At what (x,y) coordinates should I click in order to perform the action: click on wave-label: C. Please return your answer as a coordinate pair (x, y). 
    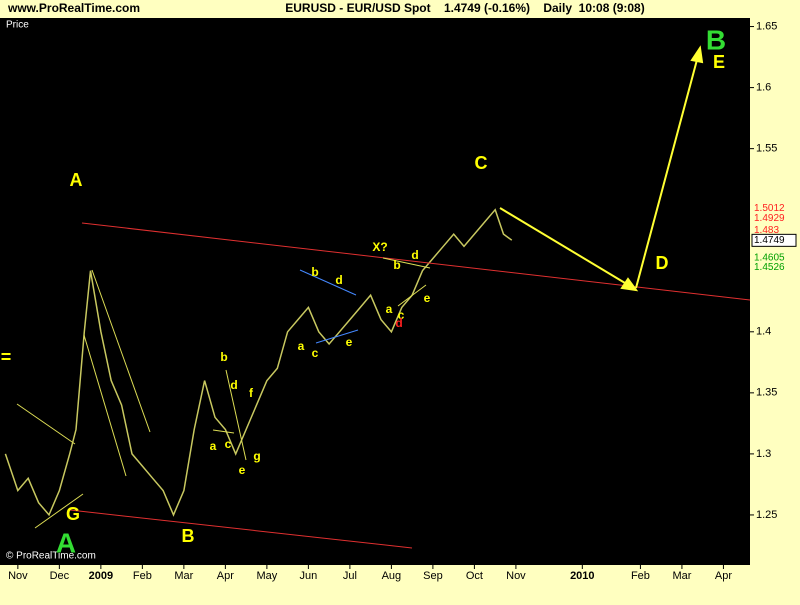
    Looking at the image, I should click on (481, 163).